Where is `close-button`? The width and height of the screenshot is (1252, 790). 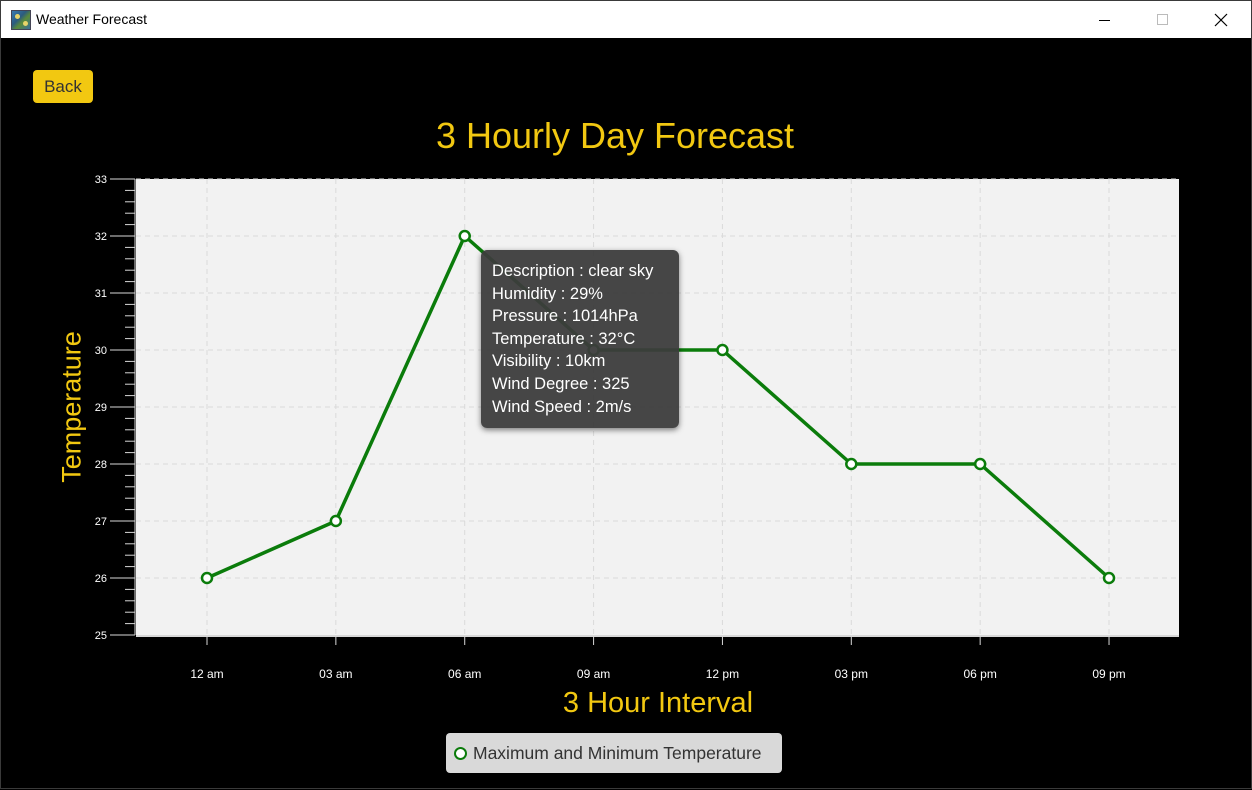
close-button is located at coordinates (1221, 19).